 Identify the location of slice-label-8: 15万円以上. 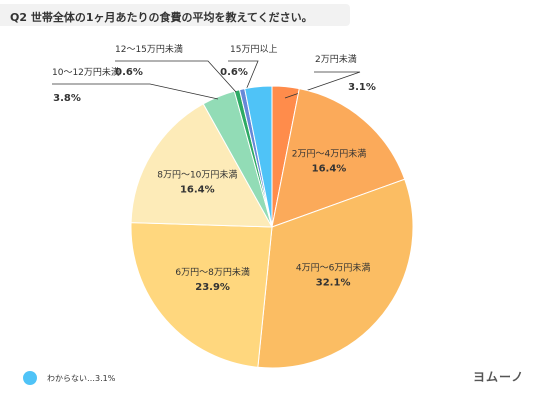
(253, 49).